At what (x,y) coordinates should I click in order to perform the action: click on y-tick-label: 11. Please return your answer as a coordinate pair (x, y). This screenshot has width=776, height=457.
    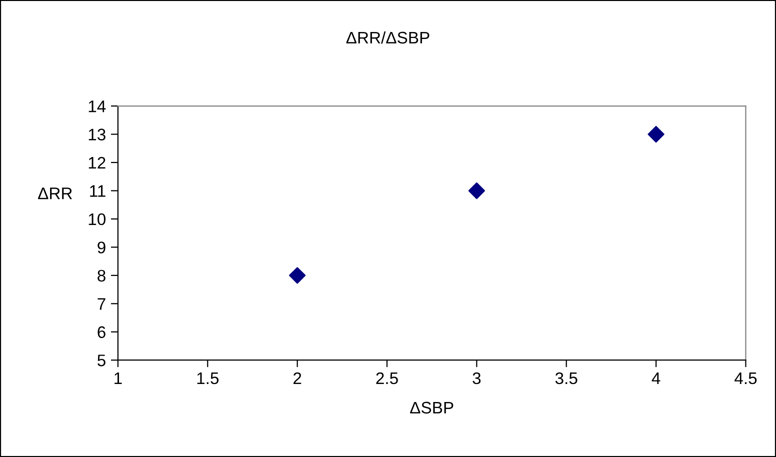
    Looking at the image, I should click on (98, 191).